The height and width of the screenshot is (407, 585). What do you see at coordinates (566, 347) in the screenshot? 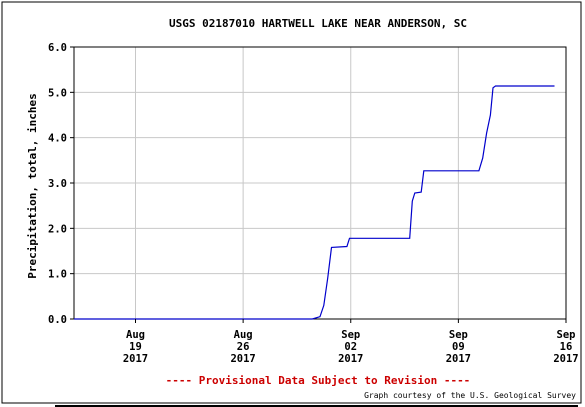
I see `x-tick-label: 16` at bounding box center [566, 347].